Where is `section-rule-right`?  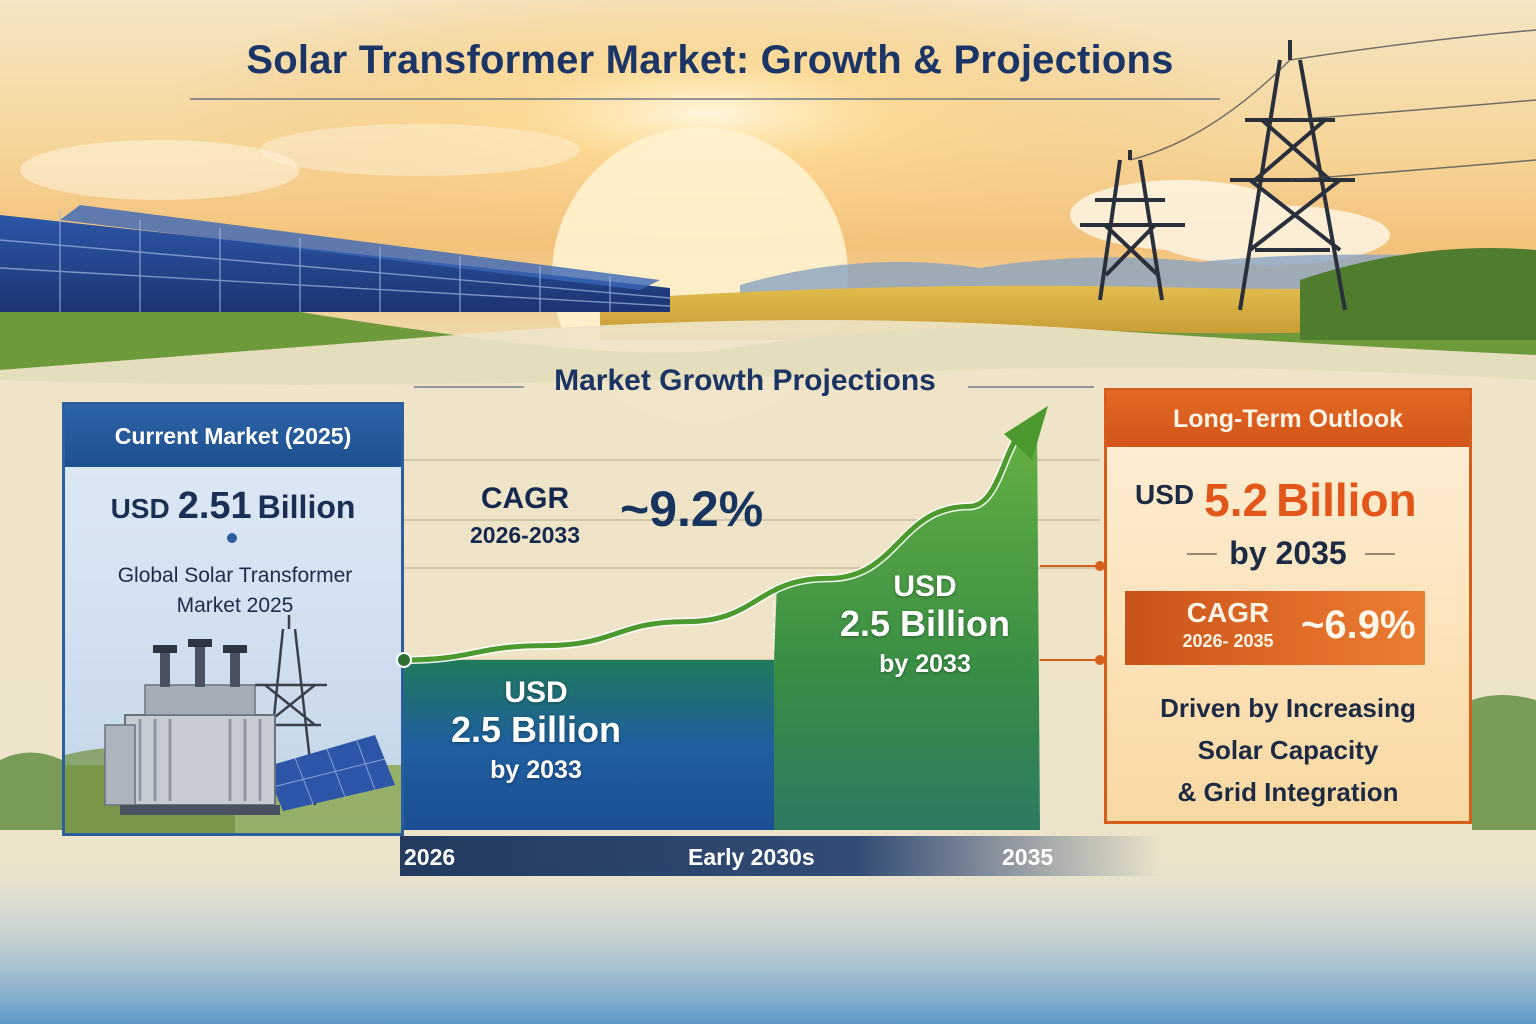 section-rule-right is located at coordinates (1031, 387).